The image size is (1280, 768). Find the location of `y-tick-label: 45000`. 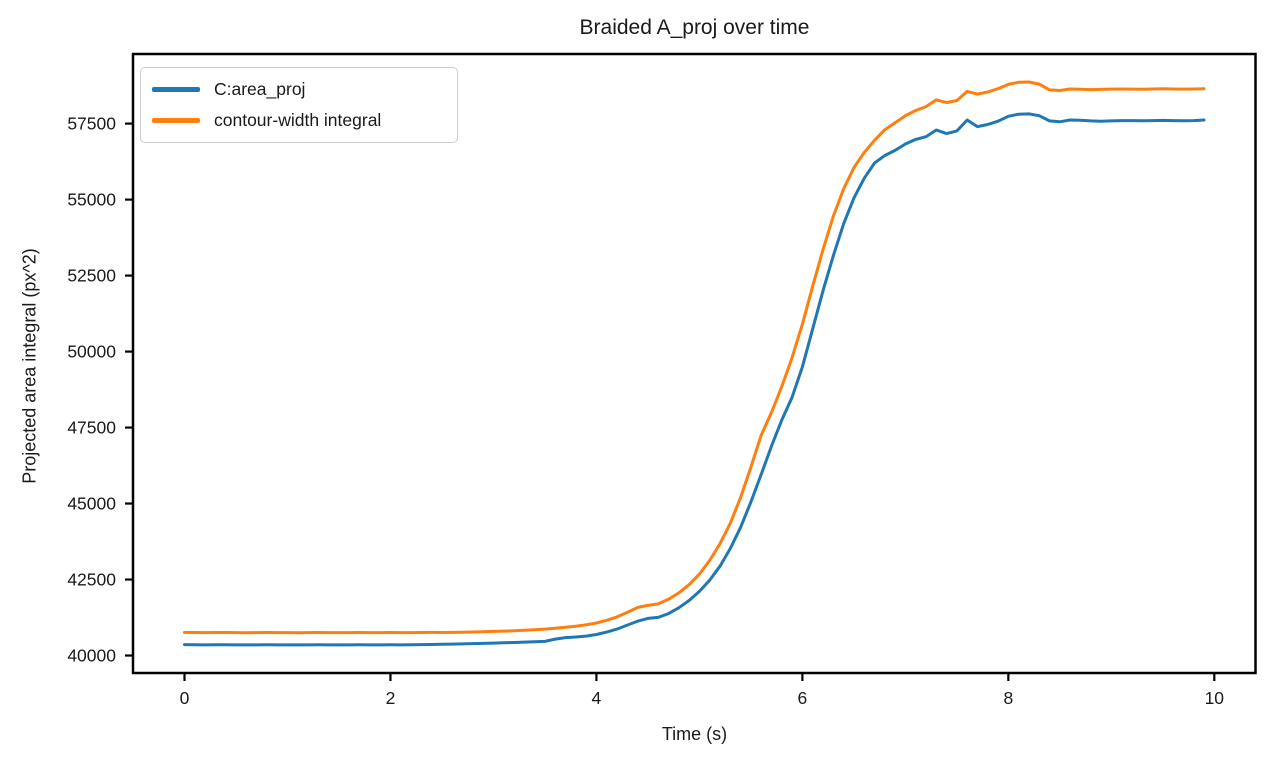

y-tick-label: 45000 is located at coordinates (91, 504).